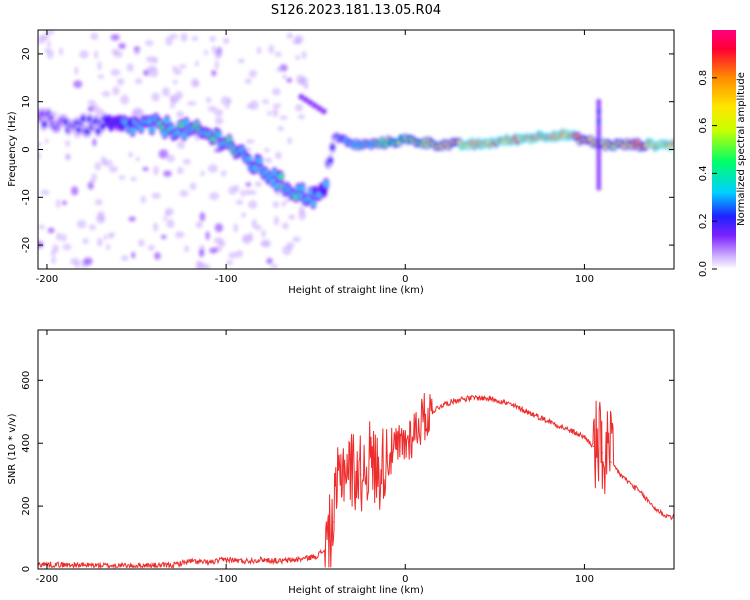 The width and height of the screenshot is (750, 600). What do you see at coordinates (12, 448) in the screenshot?
I see `snr-ylabel: SNR (10 * v/v)` at bounding box center [12, 448].